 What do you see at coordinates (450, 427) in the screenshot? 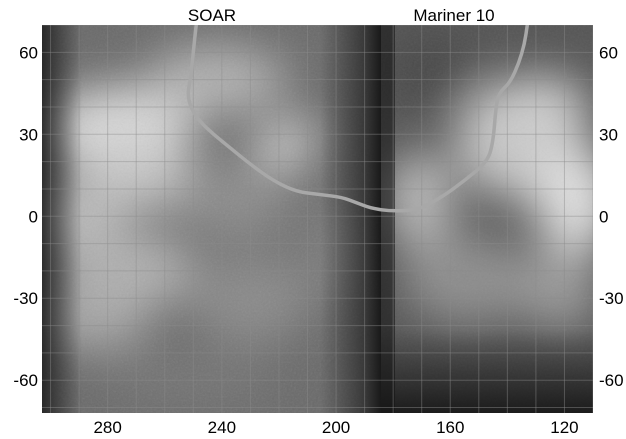
I see `longitude-tick-label: 160` at bounding box center [450, 427].